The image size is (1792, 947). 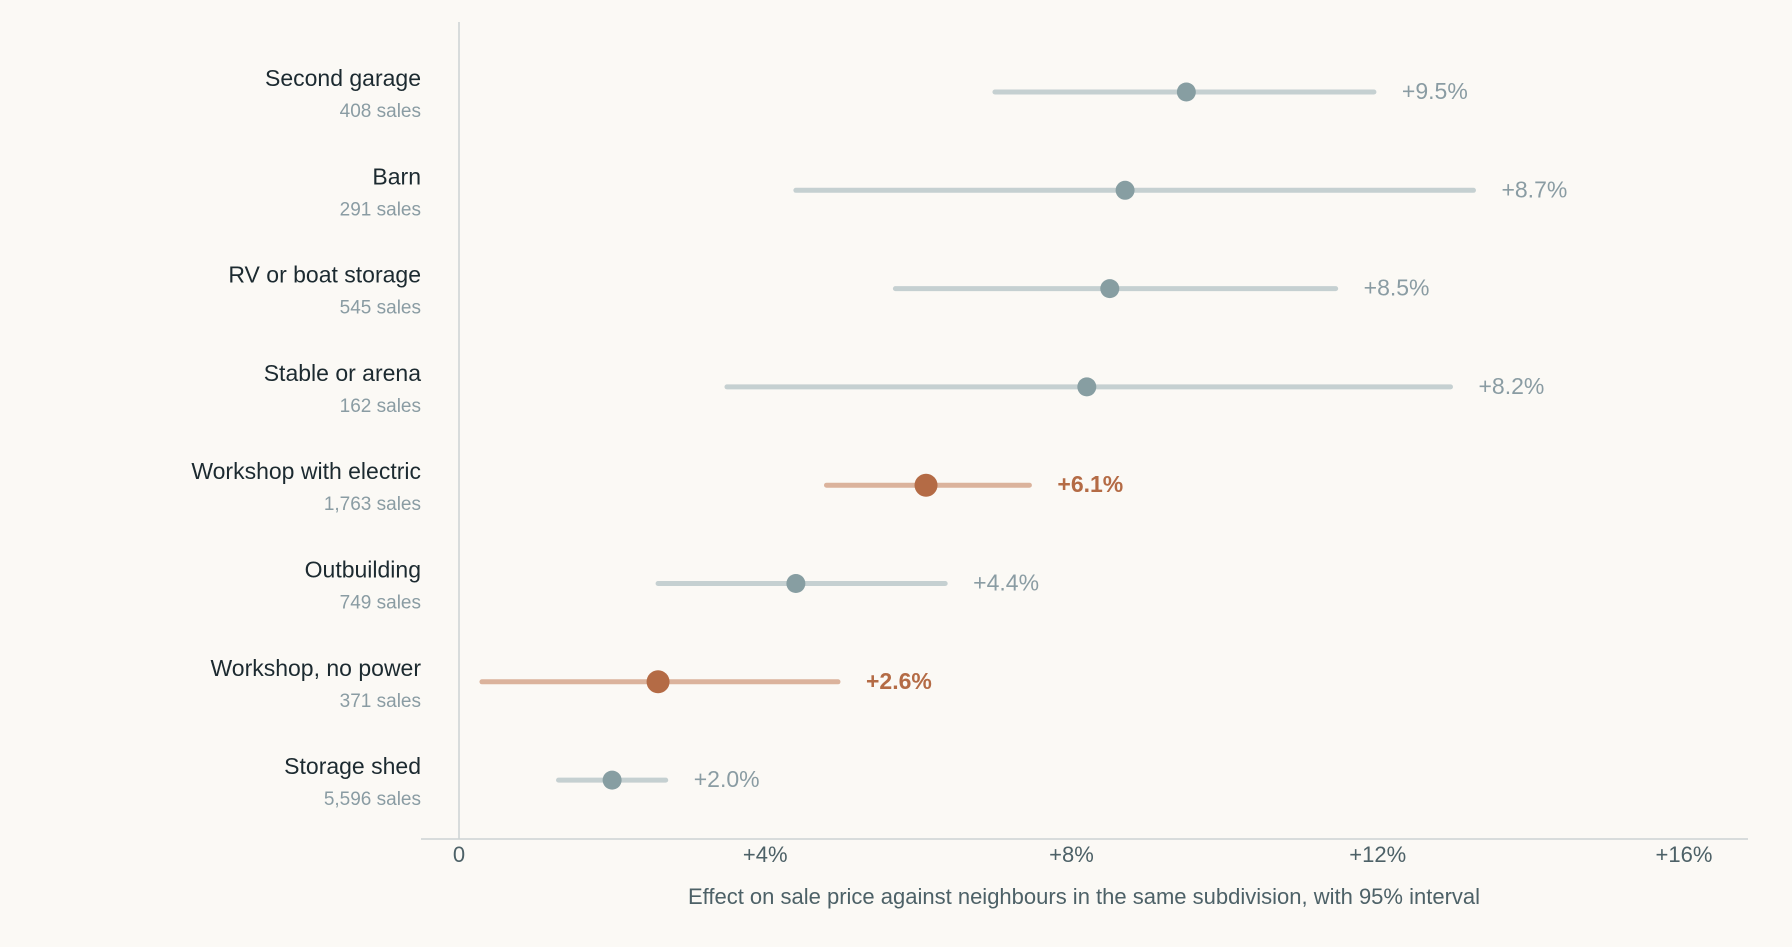 I want to click on category-label: Workshop, no power, so click(x=315, y=668).